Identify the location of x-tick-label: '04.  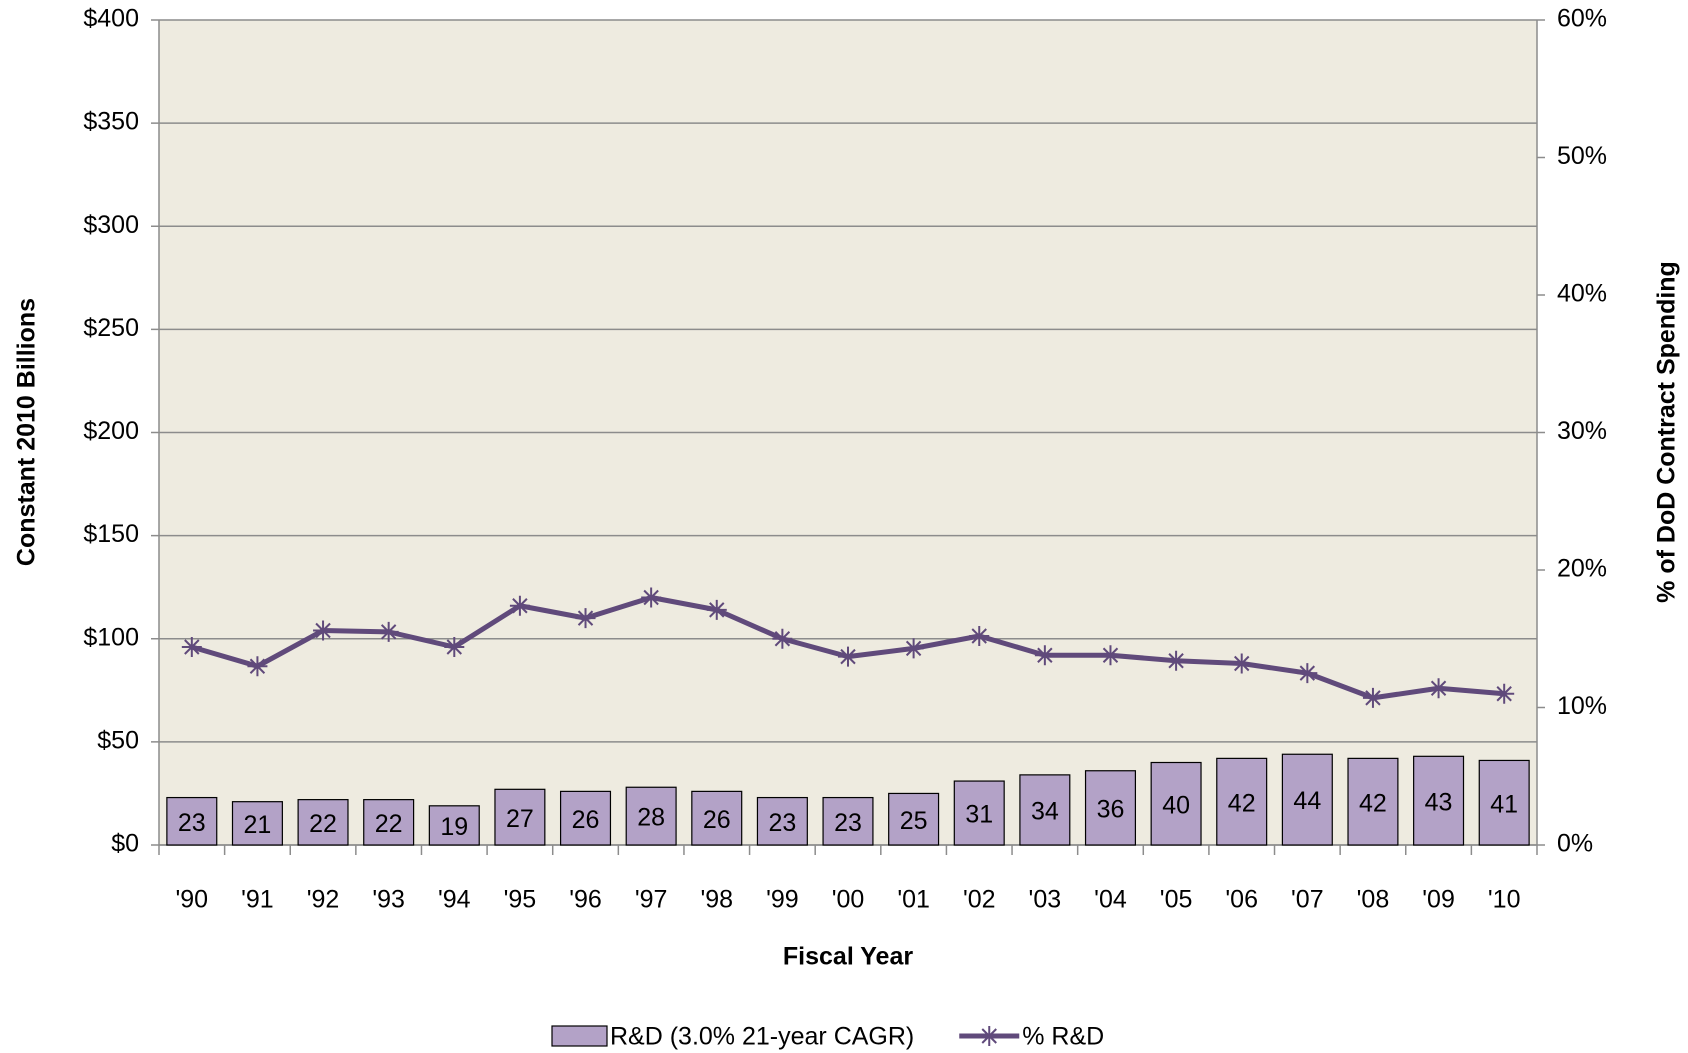
(1110, 900).